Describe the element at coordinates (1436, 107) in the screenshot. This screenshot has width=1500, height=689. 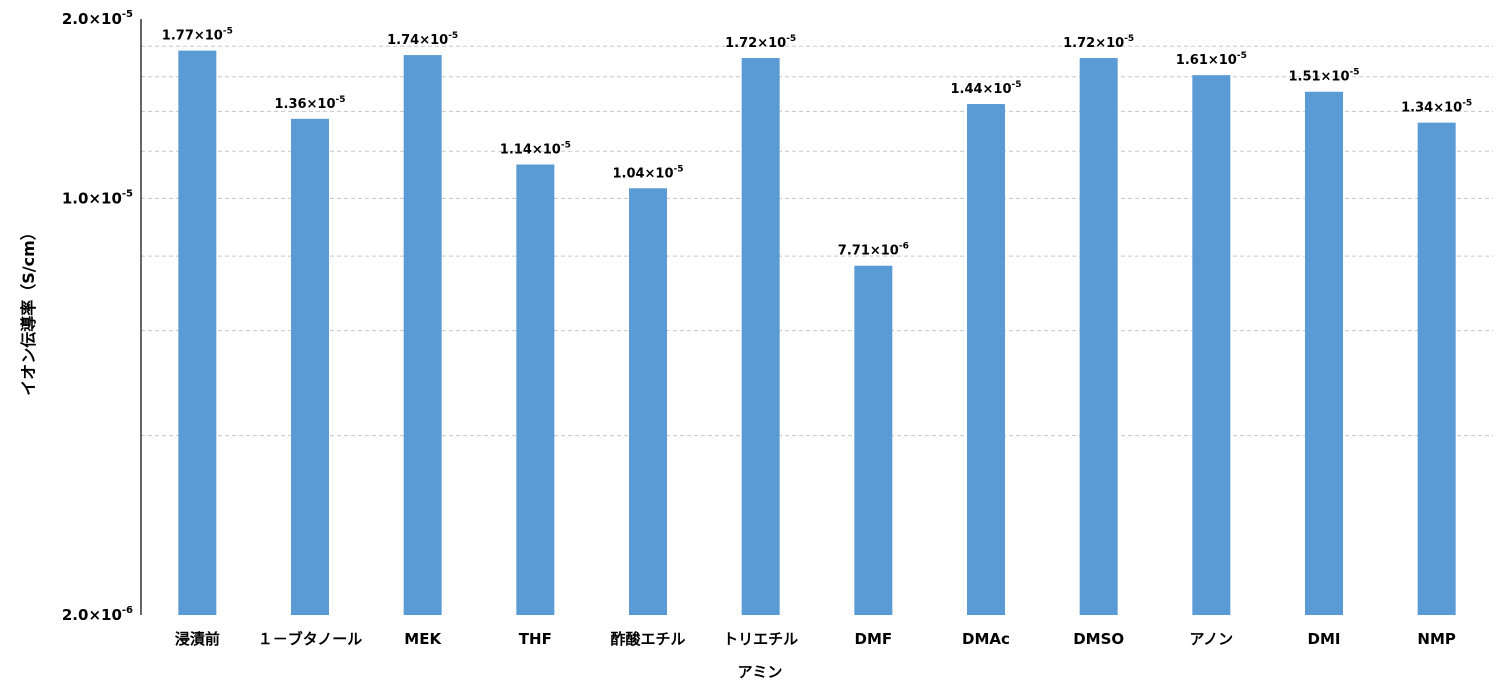
I see `data-label: 1.34×10-5` at that location.